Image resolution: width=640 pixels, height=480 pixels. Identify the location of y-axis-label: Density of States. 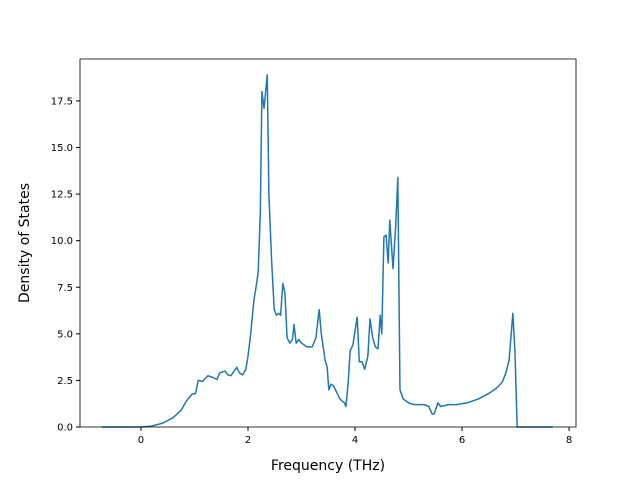
(25, 243).